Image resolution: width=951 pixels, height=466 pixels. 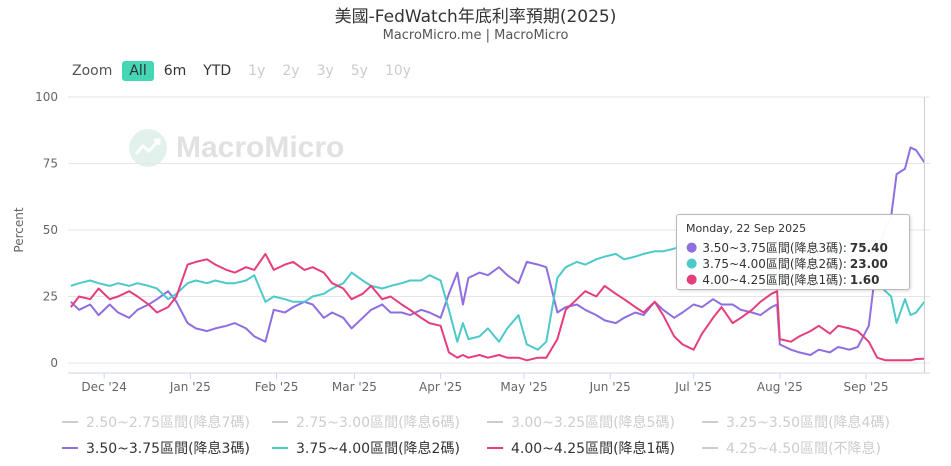 I want to click on x-tick-label: Sep '25, so click(x=866, y=387).